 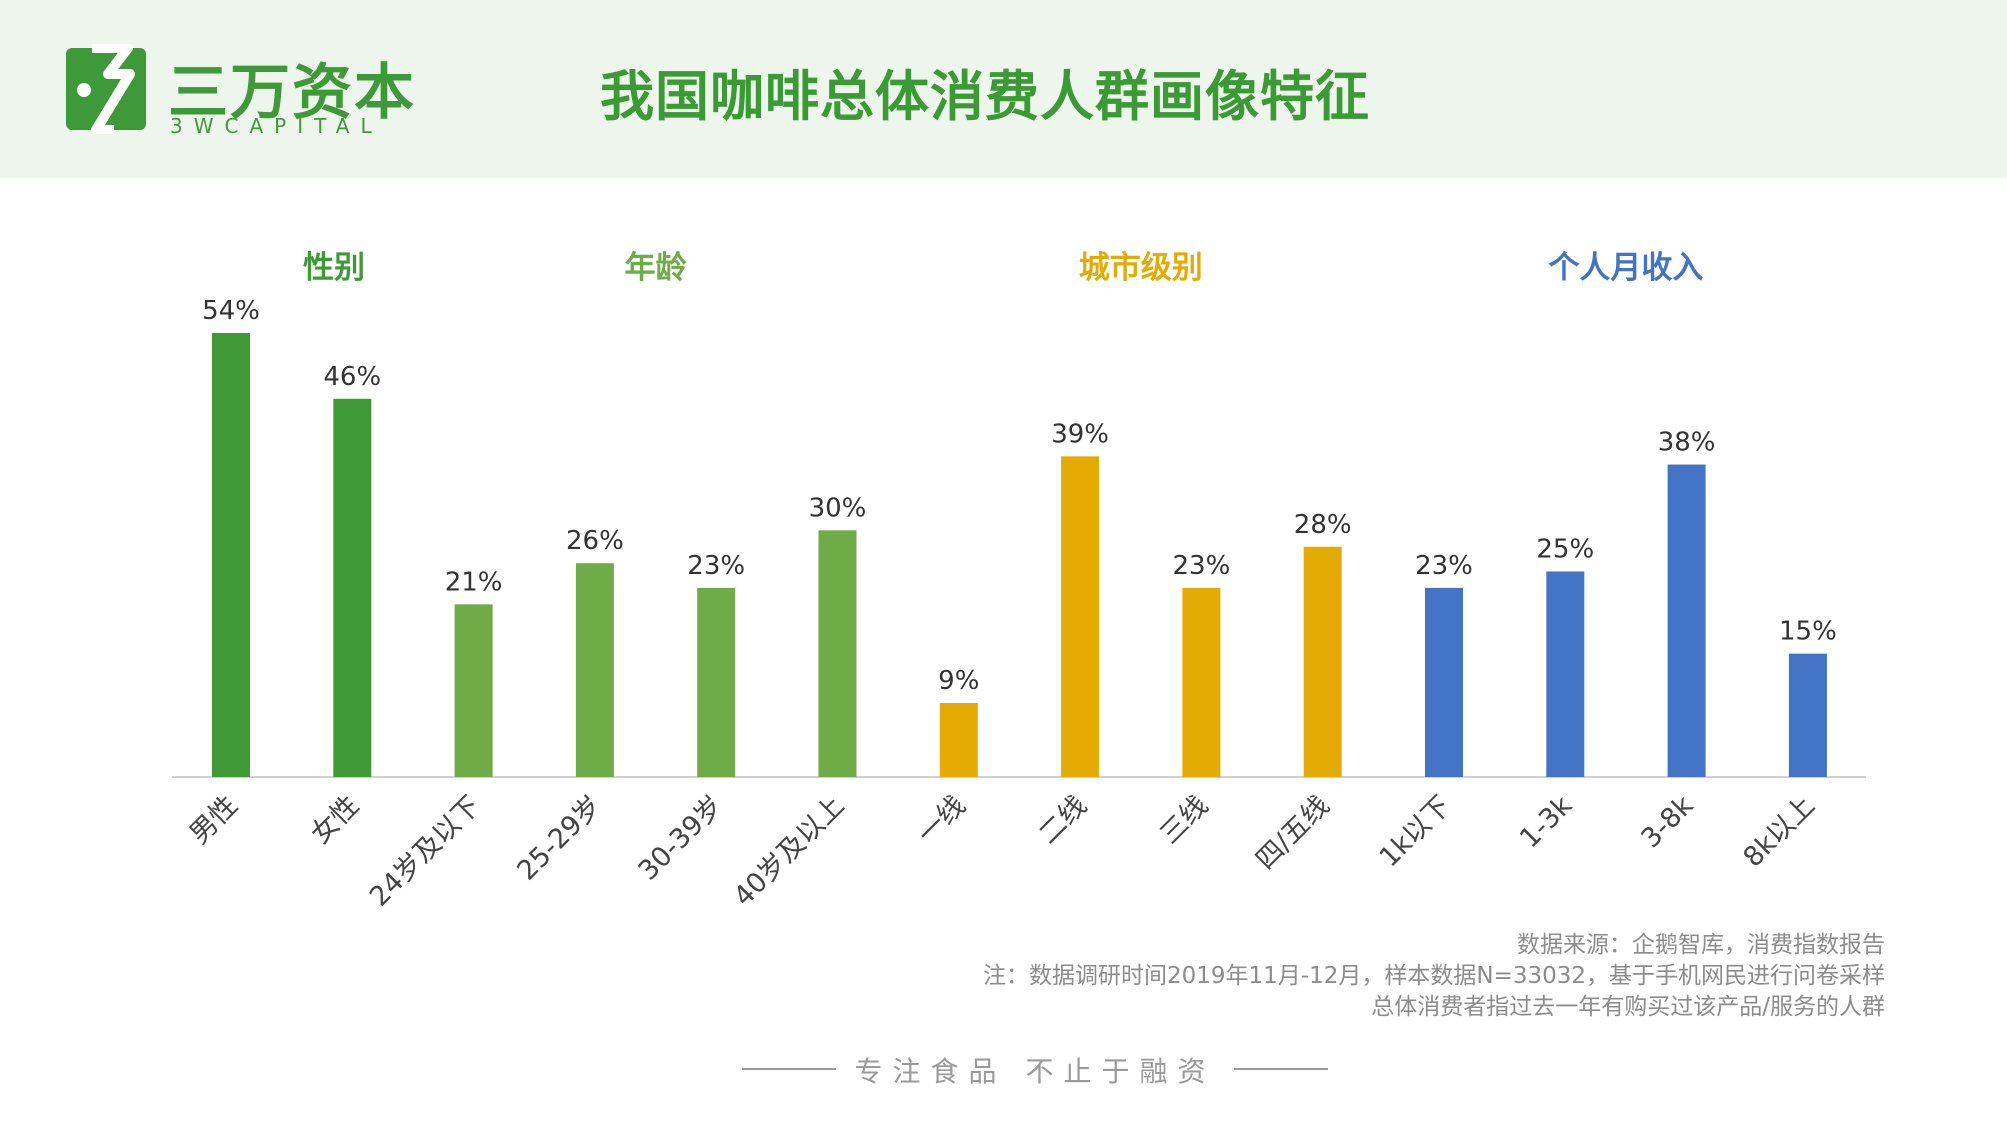 What do you see at coordinates (292, 93) in the screenshot?
I see `logo-text-cn: 三万资本` at bounding box center [292, 93].